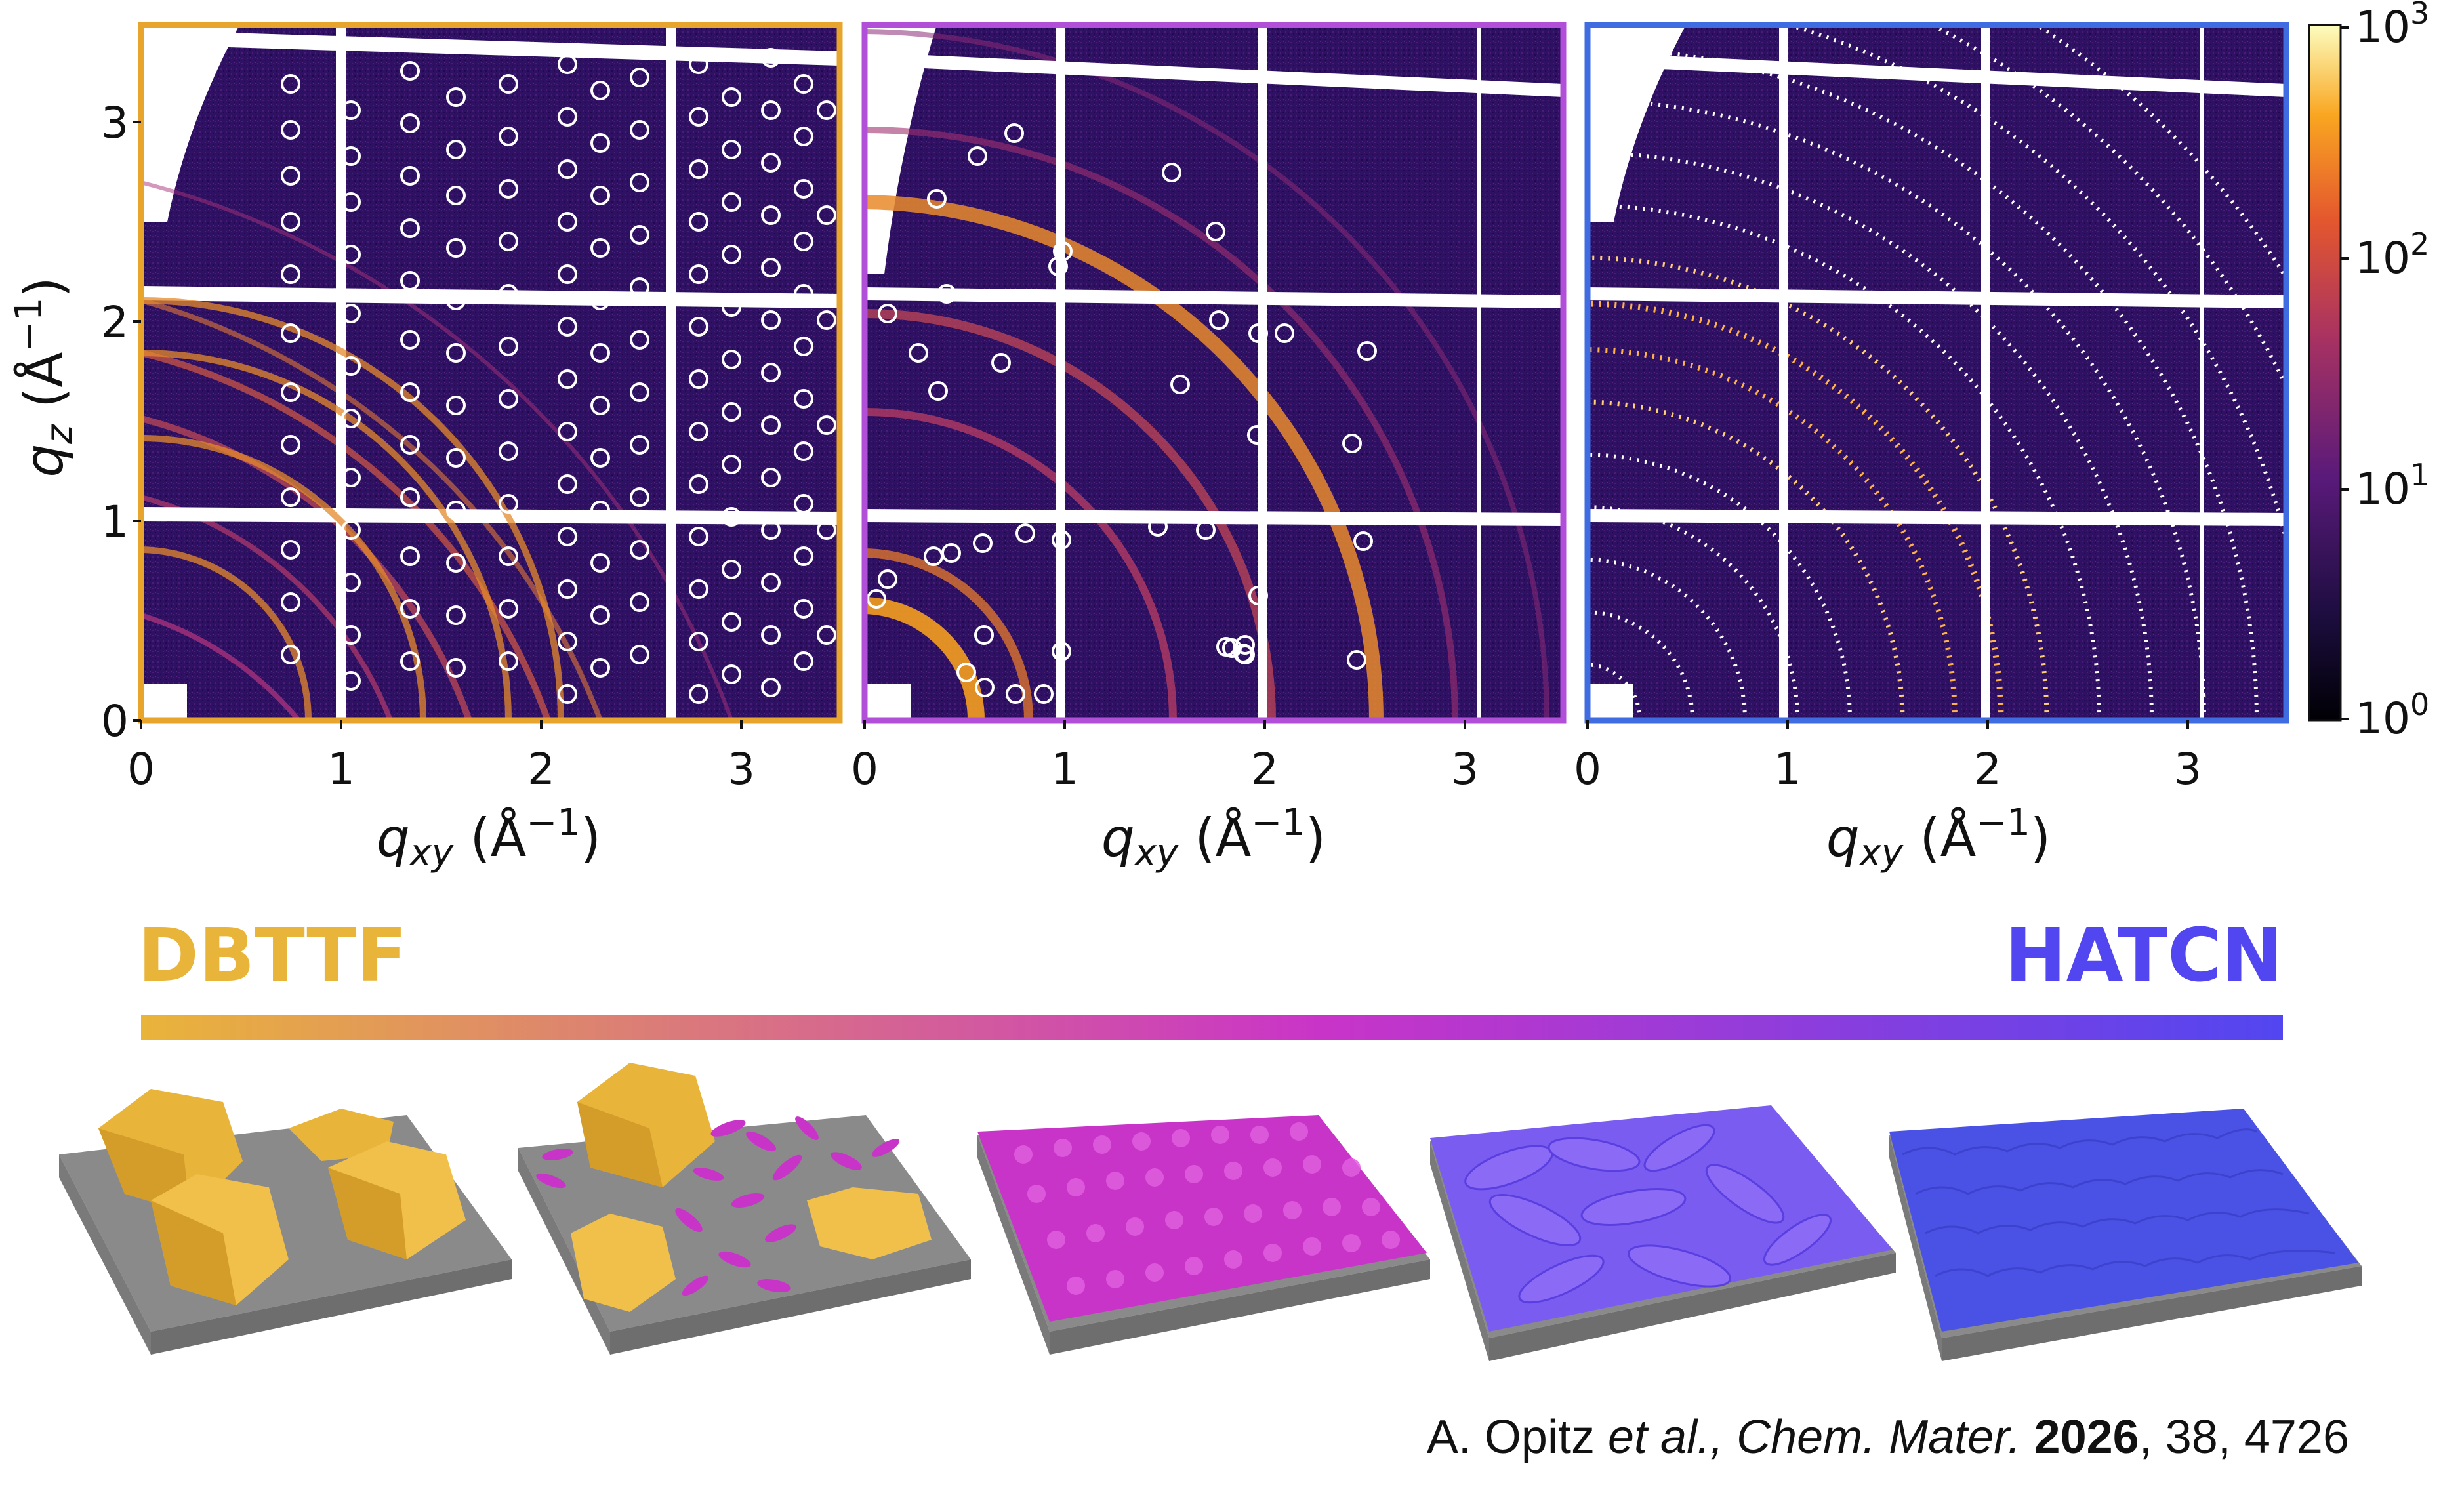 This screenshot has height=1512, width=2441. What do you see at coordinates (1666, 1437) in the screenshot?
I see `citation-etal: et al.,` at bounding box center [1666, 1437].